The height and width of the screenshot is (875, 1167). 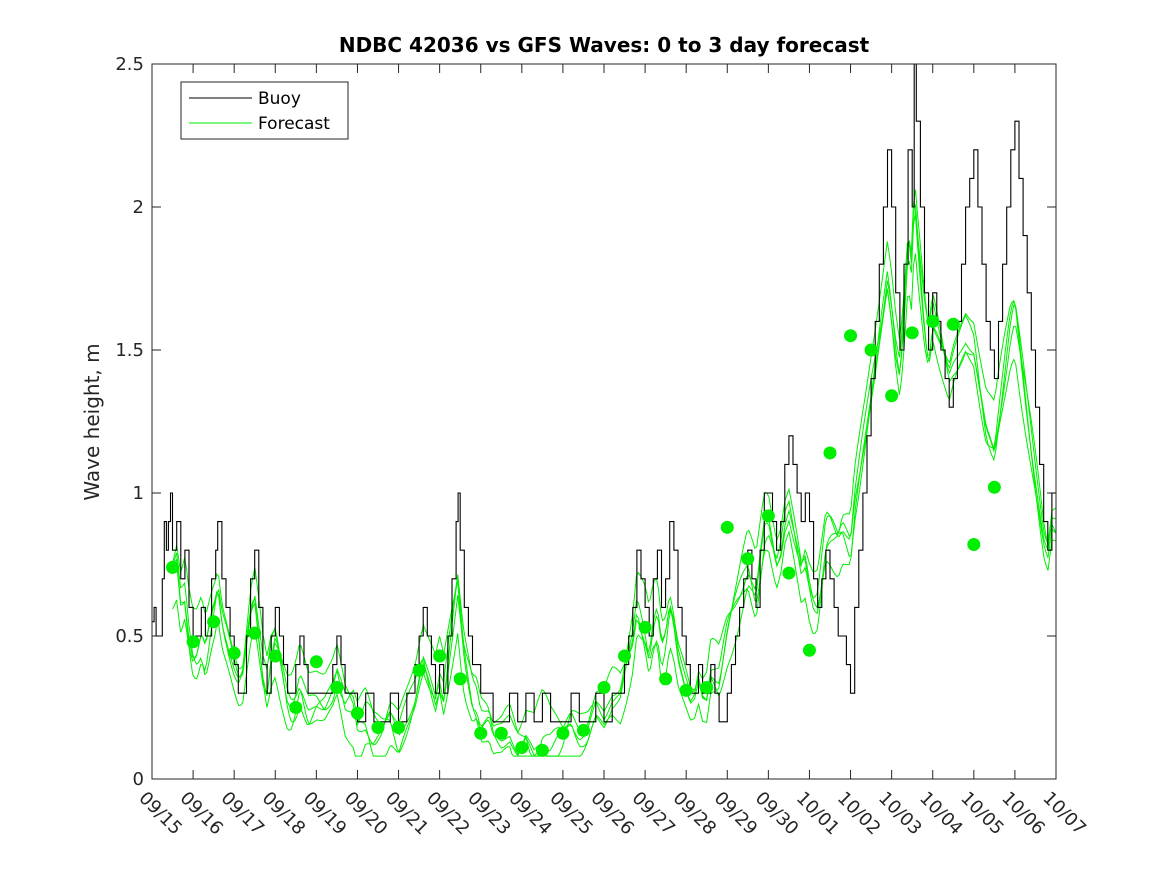 I want to click on y-tick-label: 2.5, so click(x=129, y=64).